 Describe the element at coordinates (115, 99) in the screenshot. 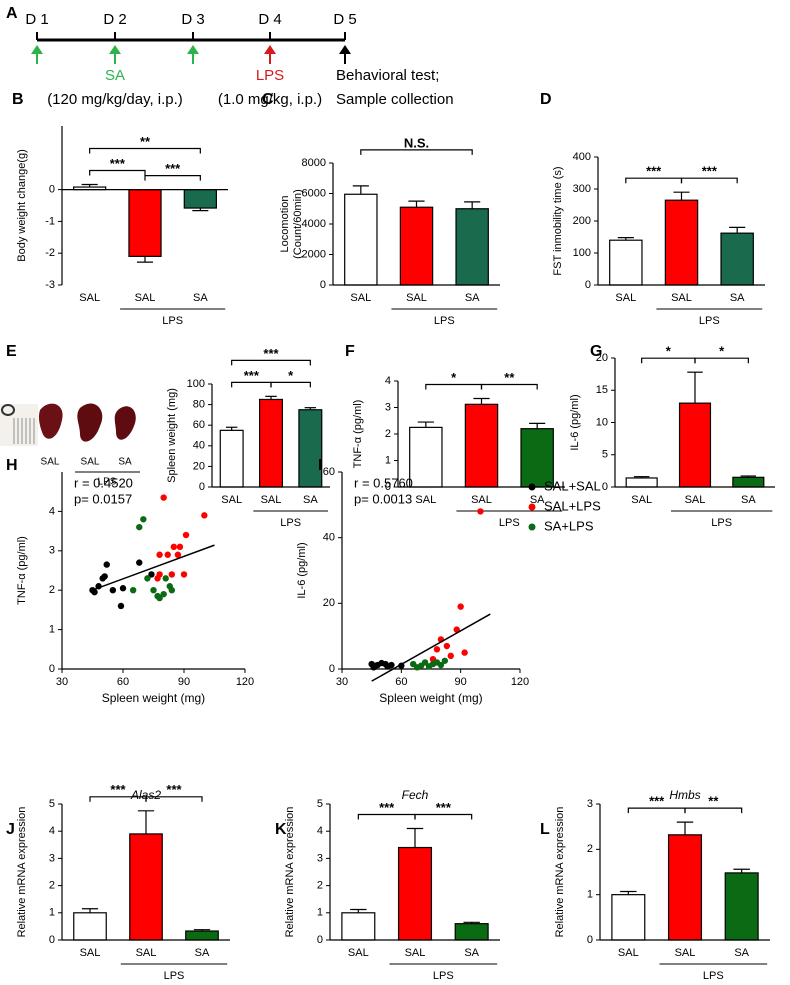

I see `sa-dose: (120 mg/kg/day, i.p.)` at that location.